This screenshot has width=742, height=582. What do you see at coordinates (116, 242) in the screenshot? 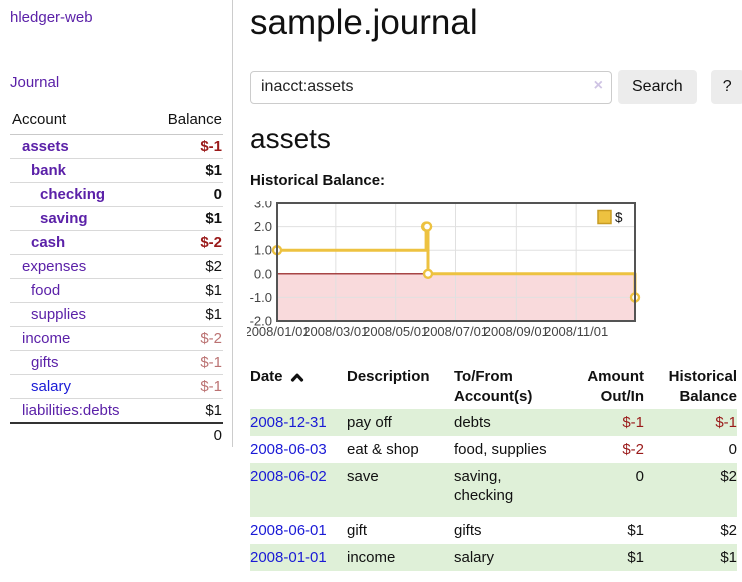
I see `account-row: cash $-2` at bounding box center [116, 242].